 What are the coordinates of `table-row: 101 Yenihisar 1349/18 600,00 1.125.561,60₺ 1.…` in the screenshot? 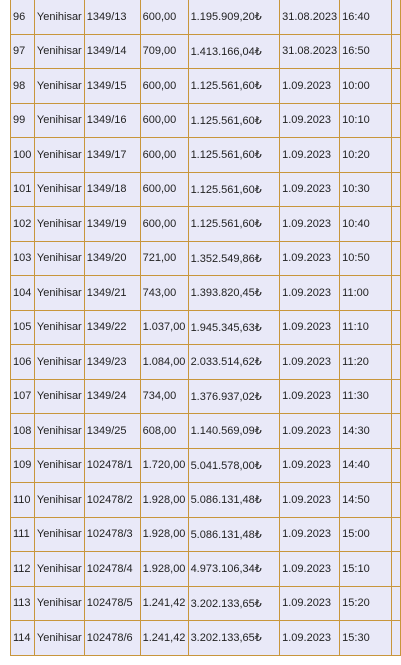 It's located at (205, 189).